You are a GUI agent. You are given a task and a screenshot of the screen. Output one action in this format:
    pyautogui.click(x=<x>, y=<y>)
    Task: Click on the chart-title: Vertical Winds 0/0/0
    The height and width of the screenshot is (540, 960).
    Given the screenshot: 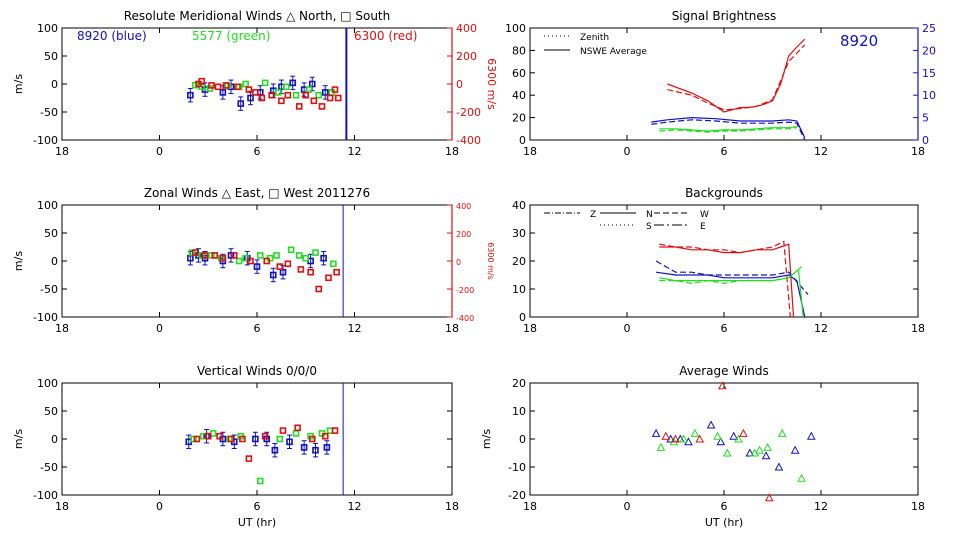 What is the action you would take?
    pyautogui.click(x=257, y=371)
    